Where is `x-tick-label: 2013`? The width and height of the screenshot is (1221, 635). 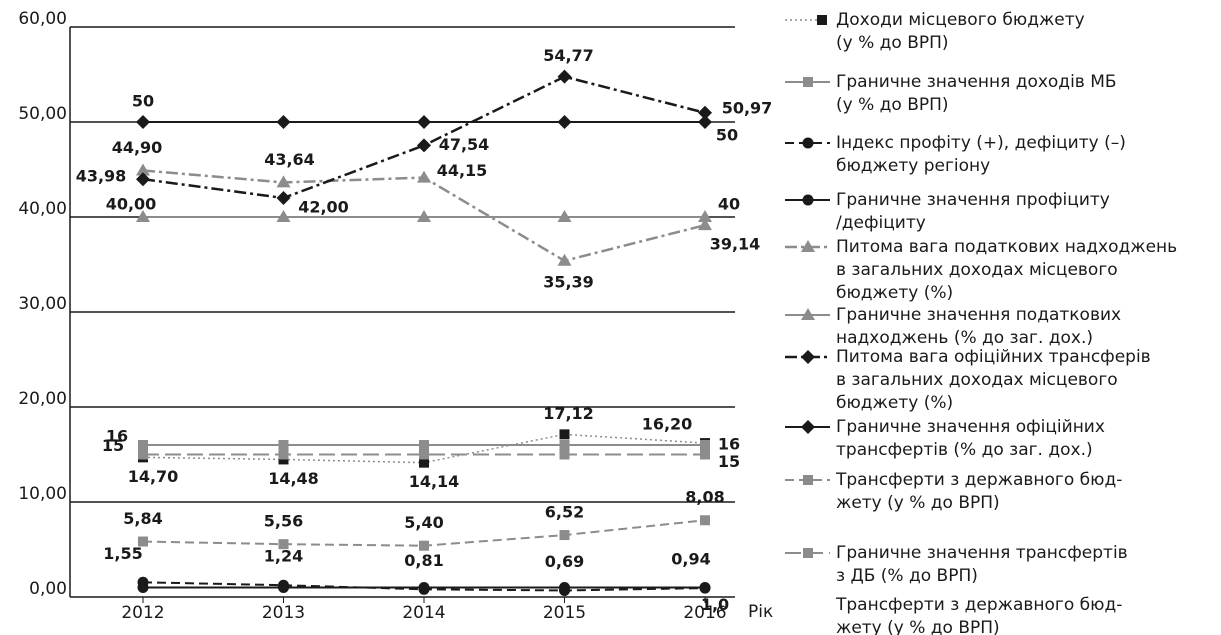
x-tick-label: 2013 is located at coordinates (283, 613).